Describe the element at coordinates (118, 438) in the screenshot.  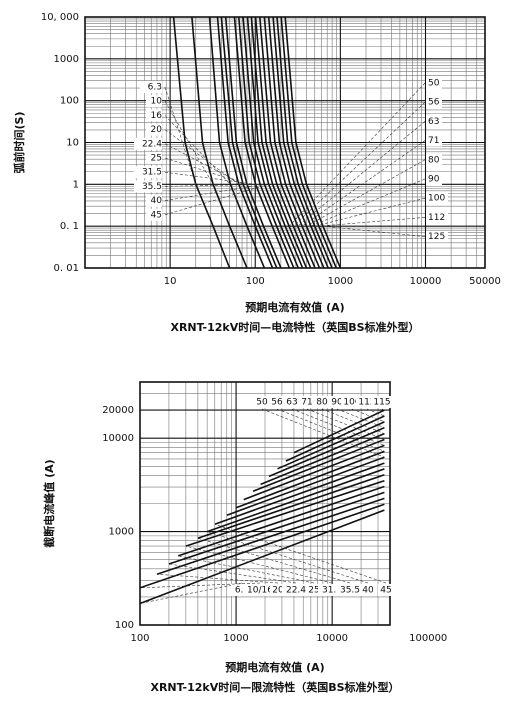
I see `y-tick-label: 10000` at that location.